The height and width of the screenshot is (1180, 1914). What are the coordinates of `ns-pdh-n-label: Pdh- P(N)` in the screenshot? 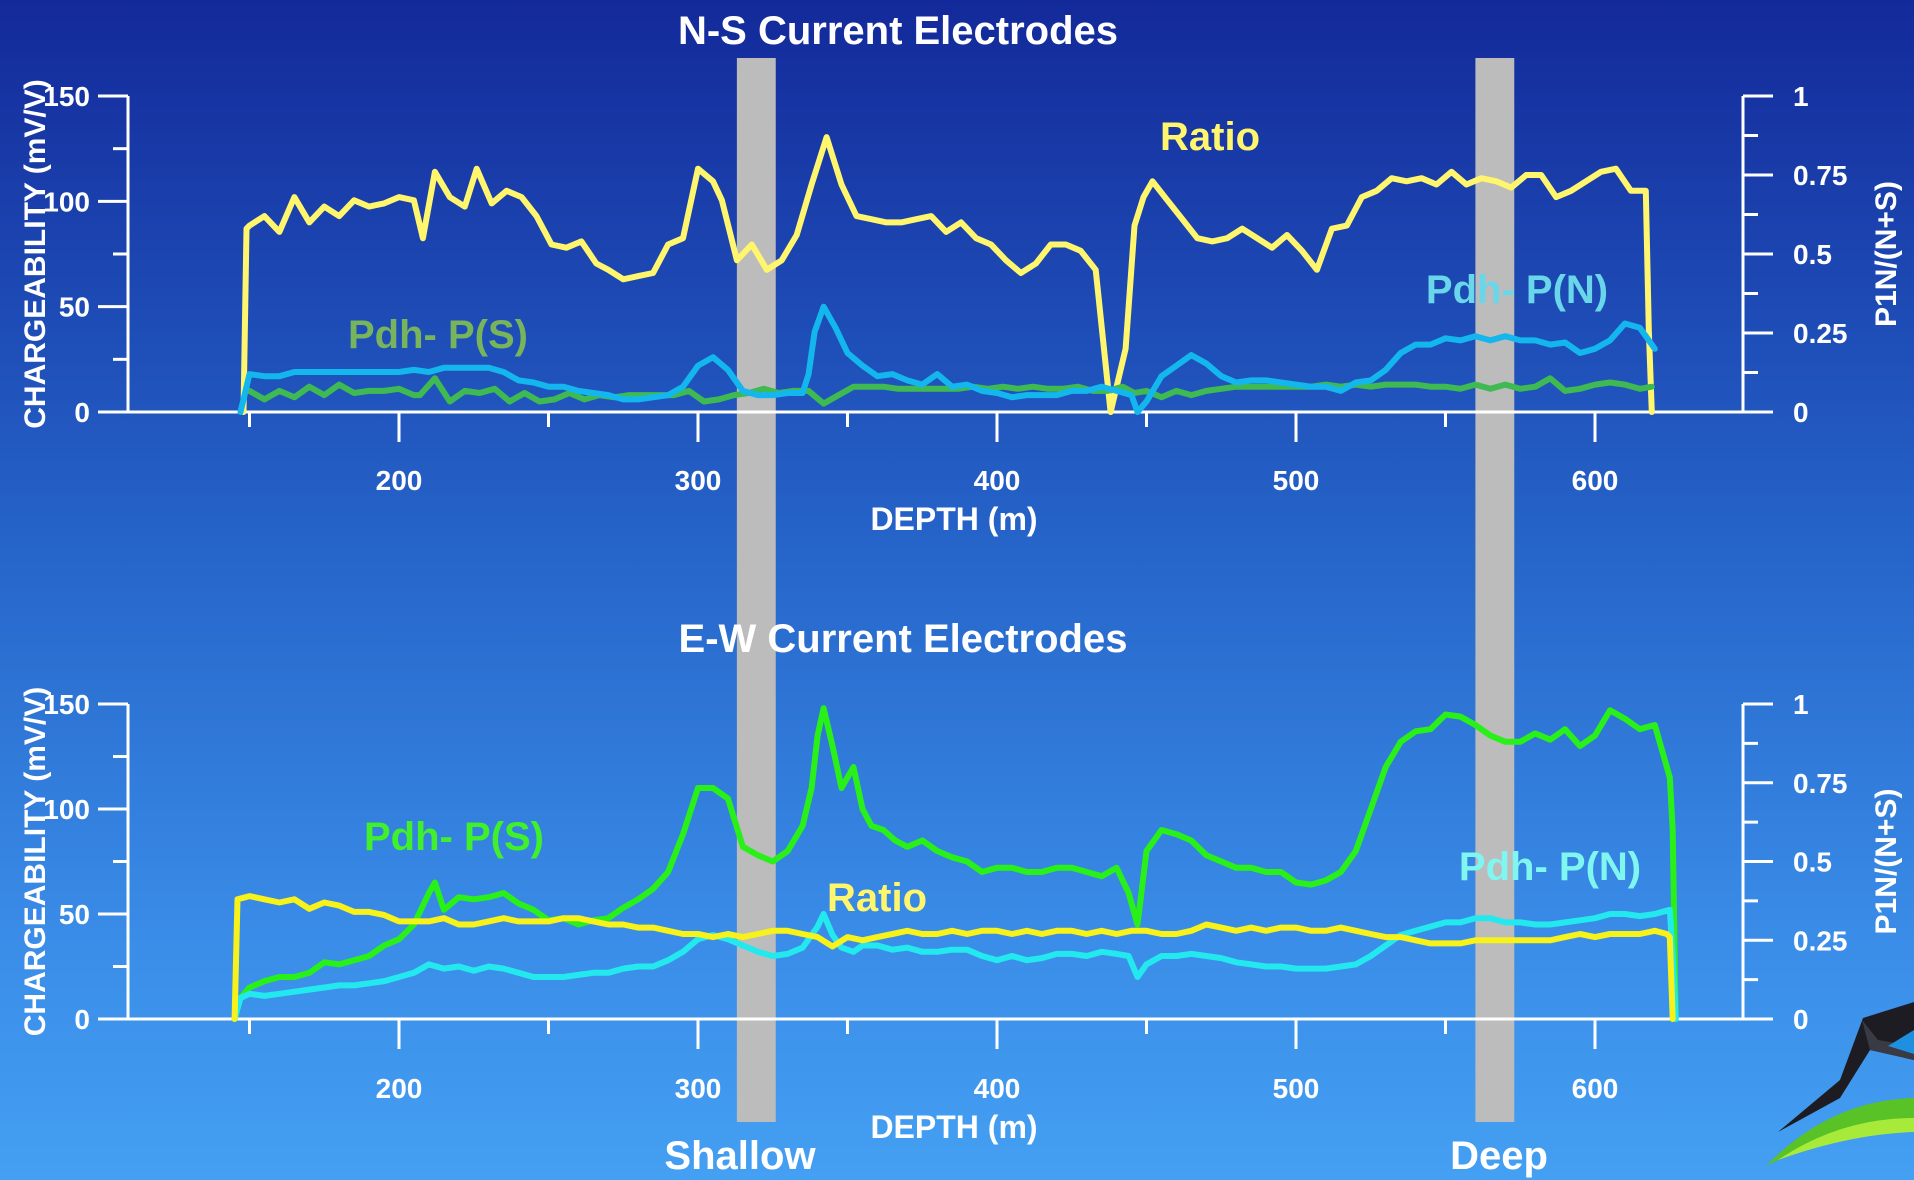 It's located at (1517, 290).